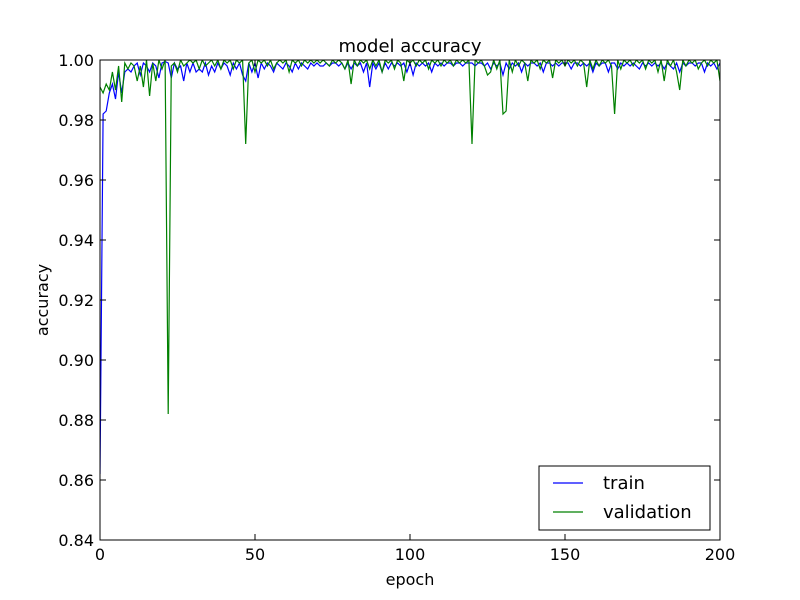 This screenshot has width=800, height=600. I want to click on y-tick-label: 1.00, so click(76, 60).